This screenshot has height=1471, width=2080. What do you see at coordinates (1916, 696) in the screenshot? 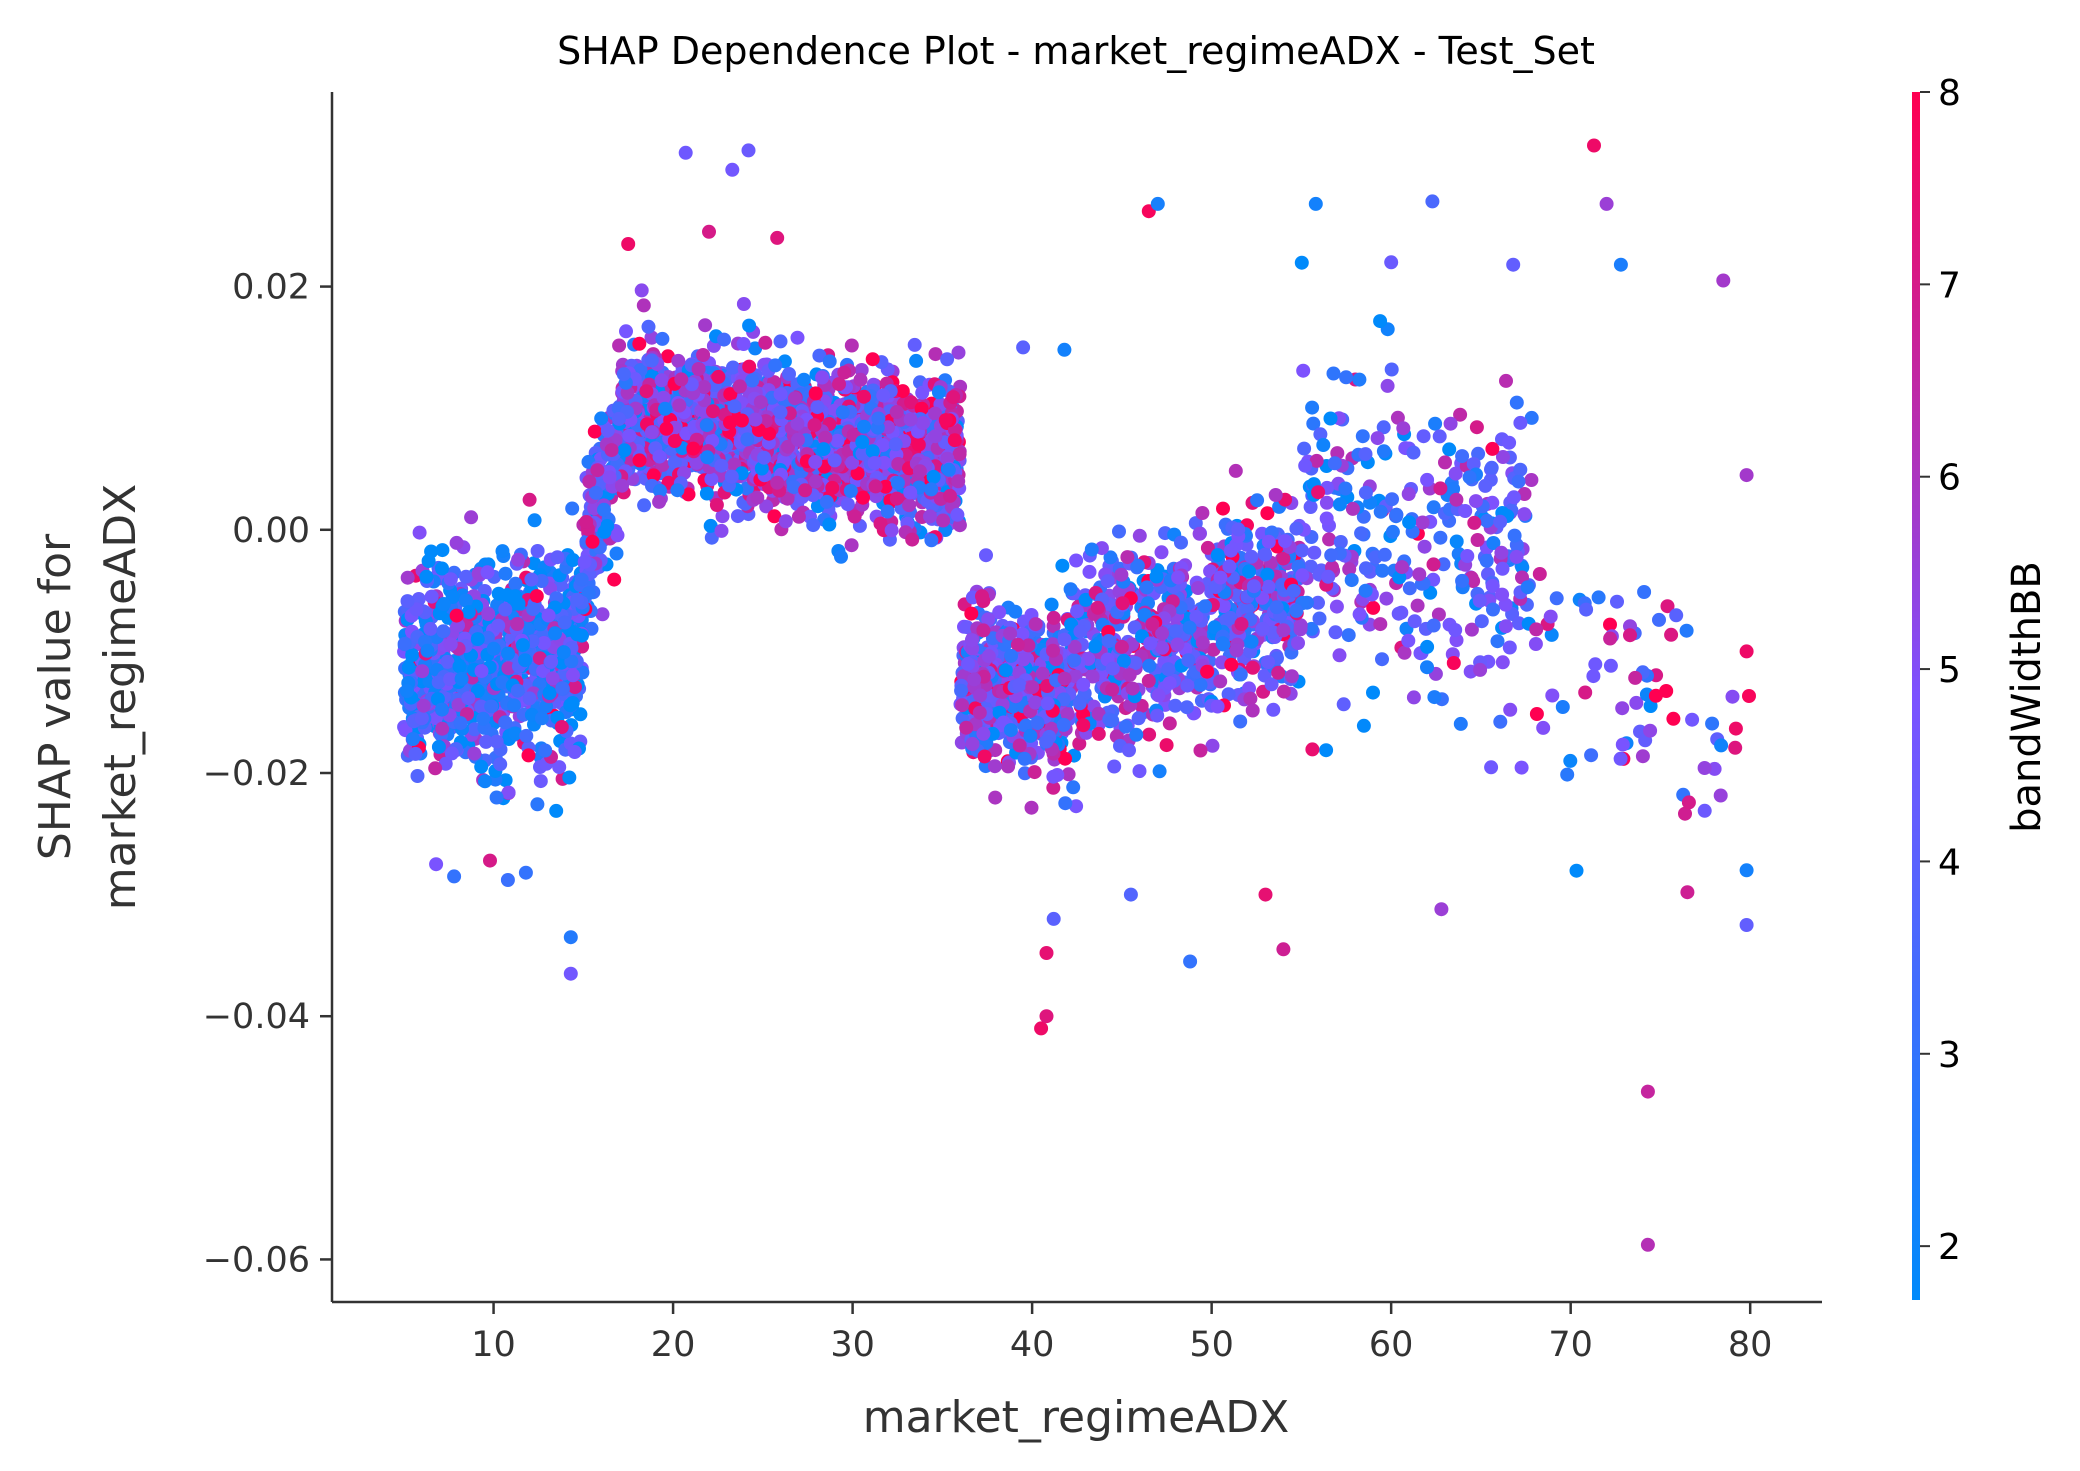
I see `colorbar` at bounding box center [1916, 696].